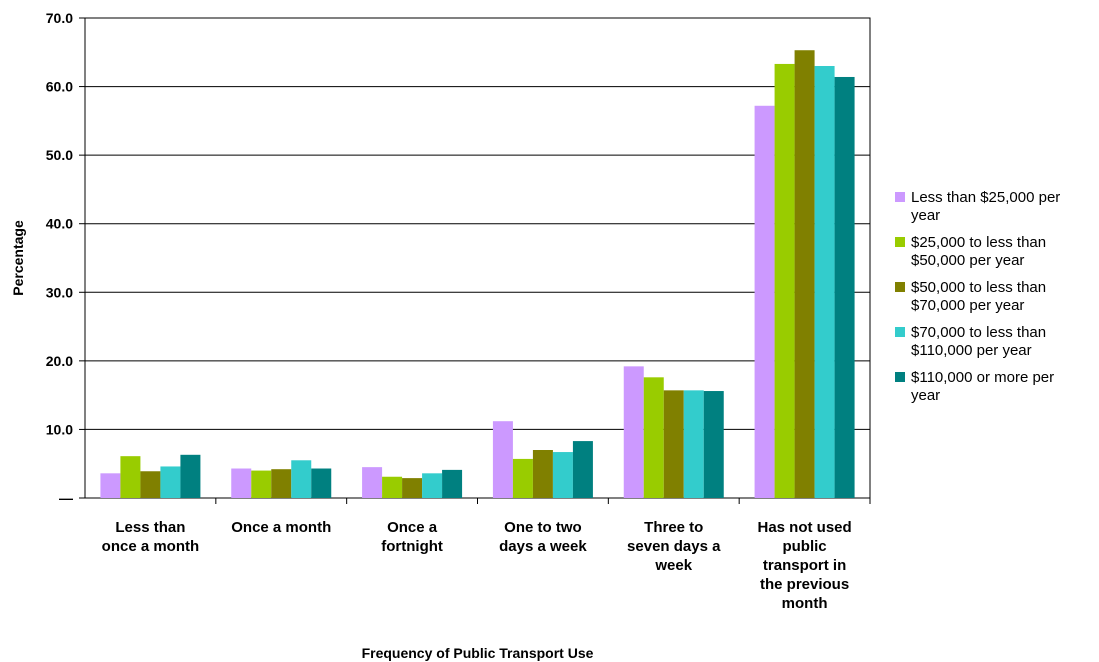 This screenshot has width=1099, height=662. What do you see at coordinates (412, 546) in the screenshot?
I see `x-tick-label: fortnight` at bounding box center [412, 546].